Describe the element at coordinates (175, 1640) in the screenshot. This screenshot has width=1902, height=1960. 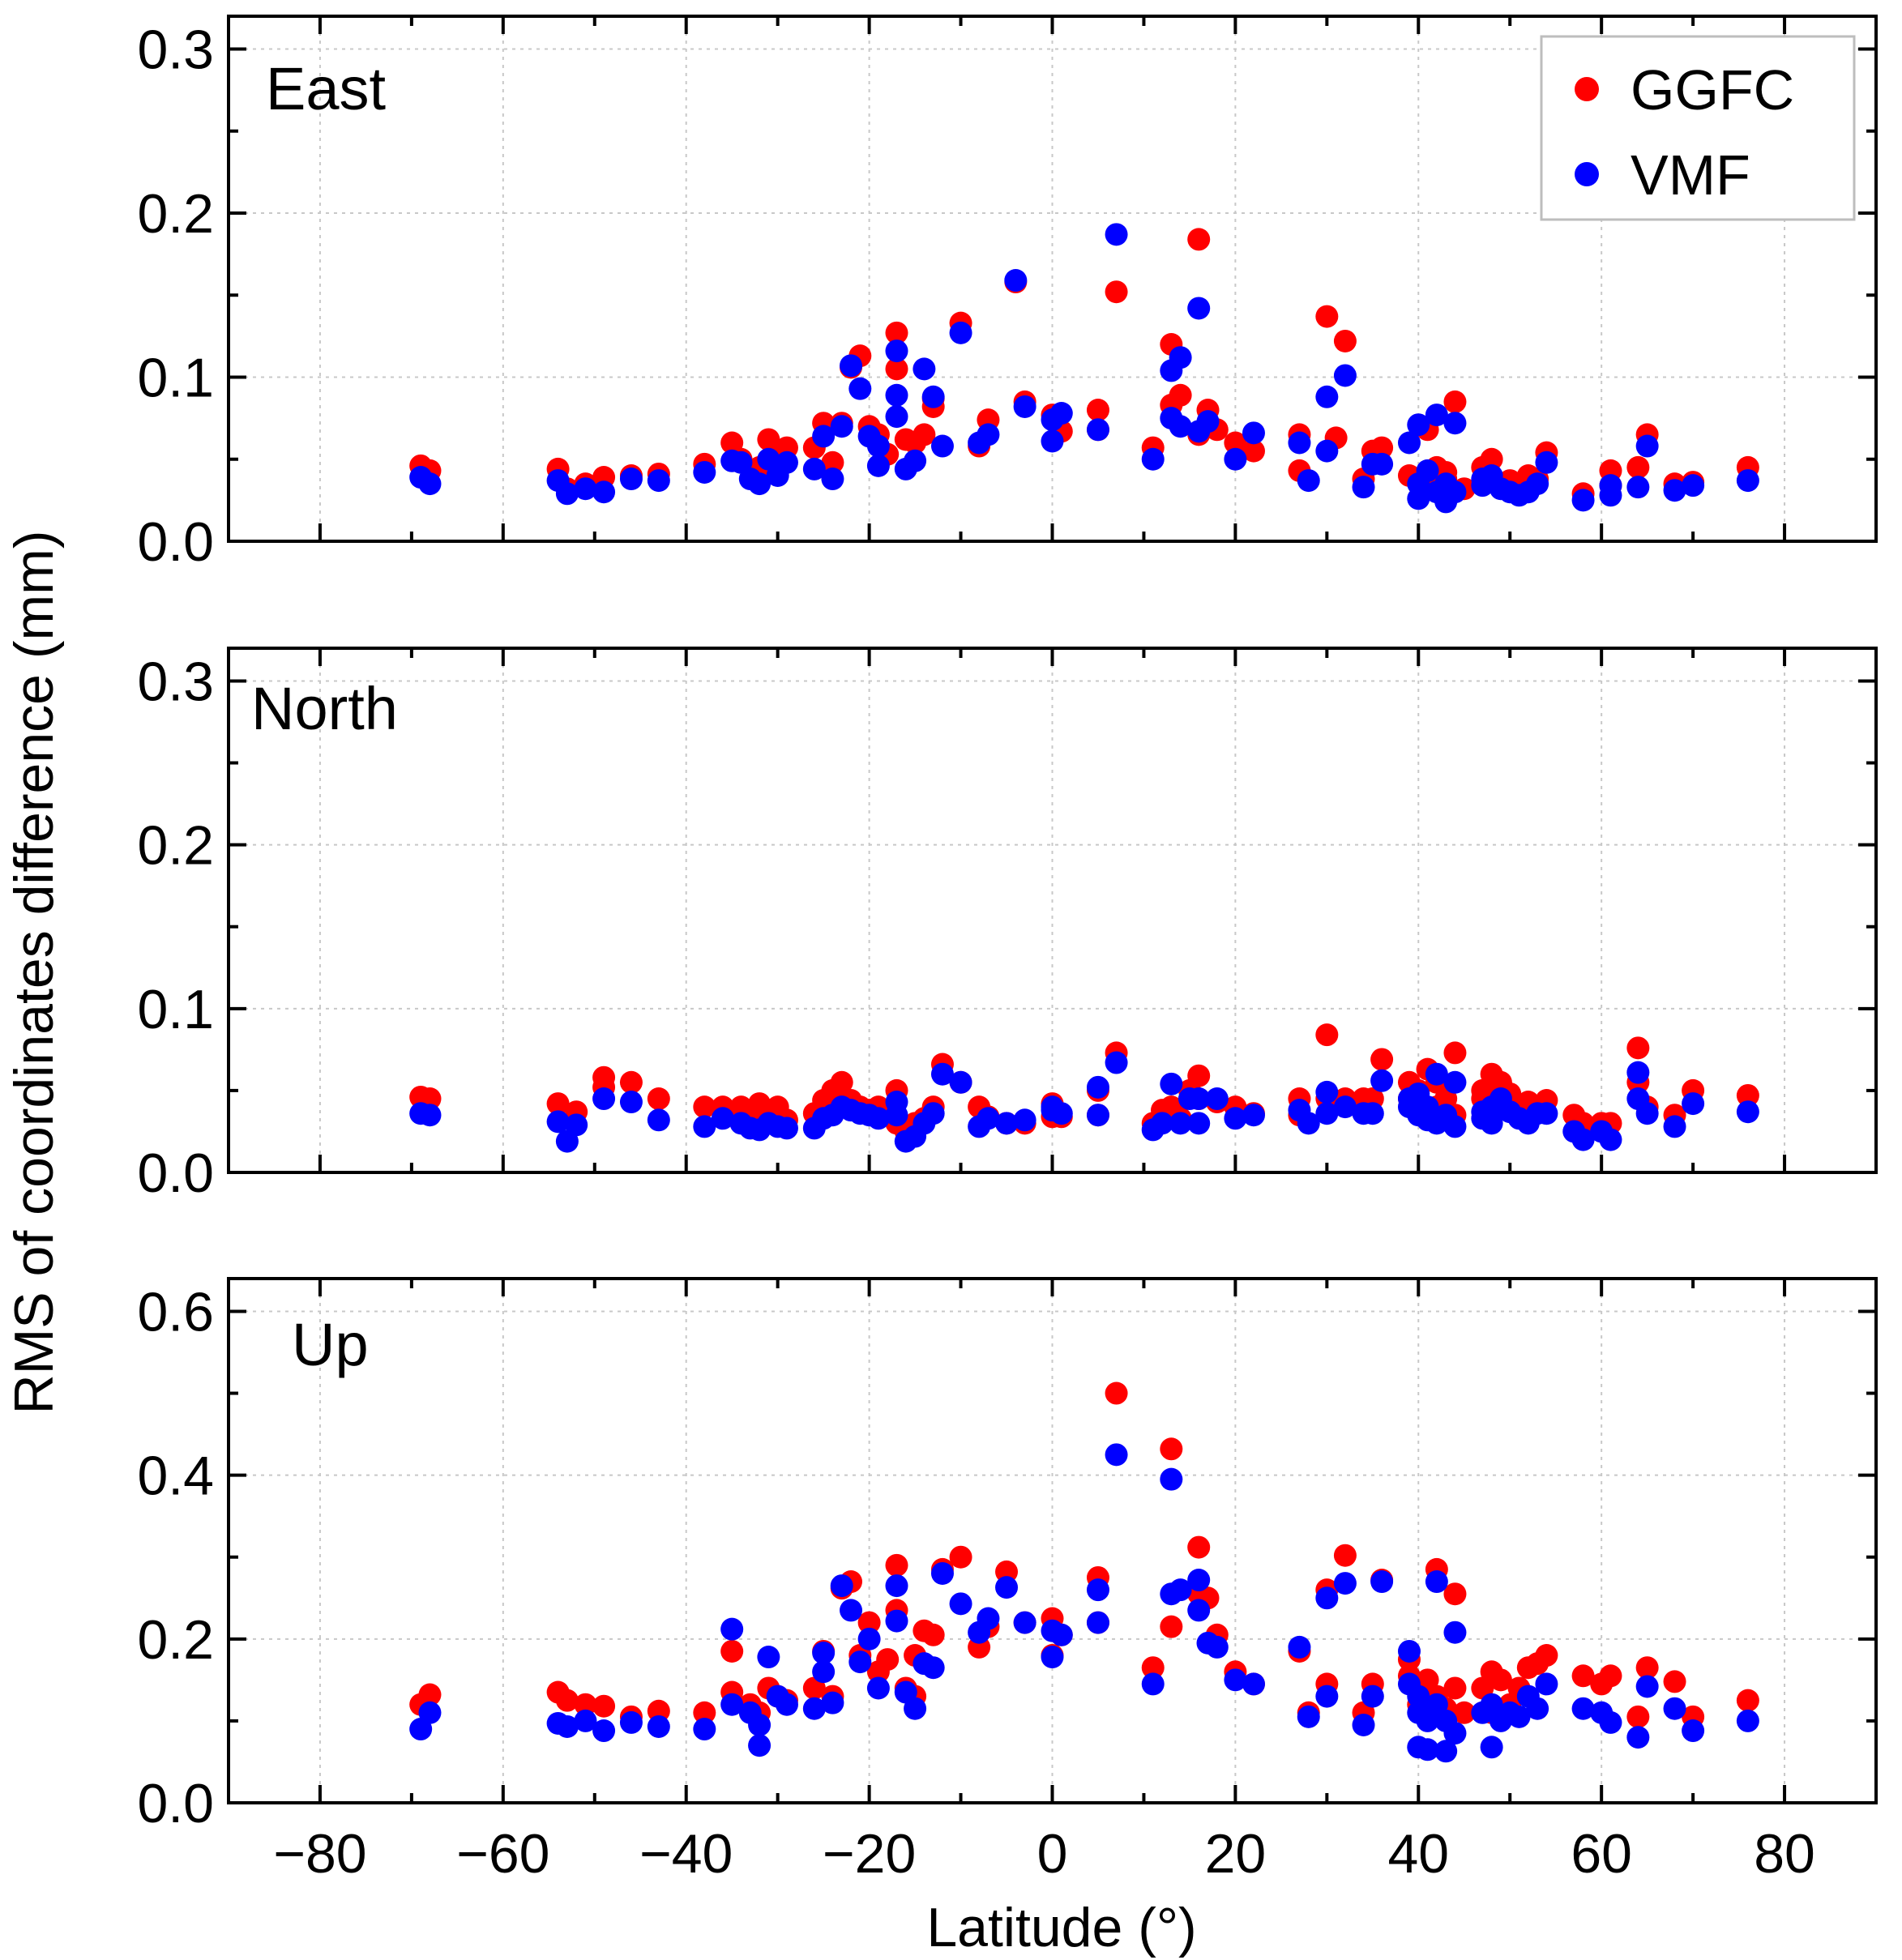
I see `y-tick-label: 0.2` at that location.